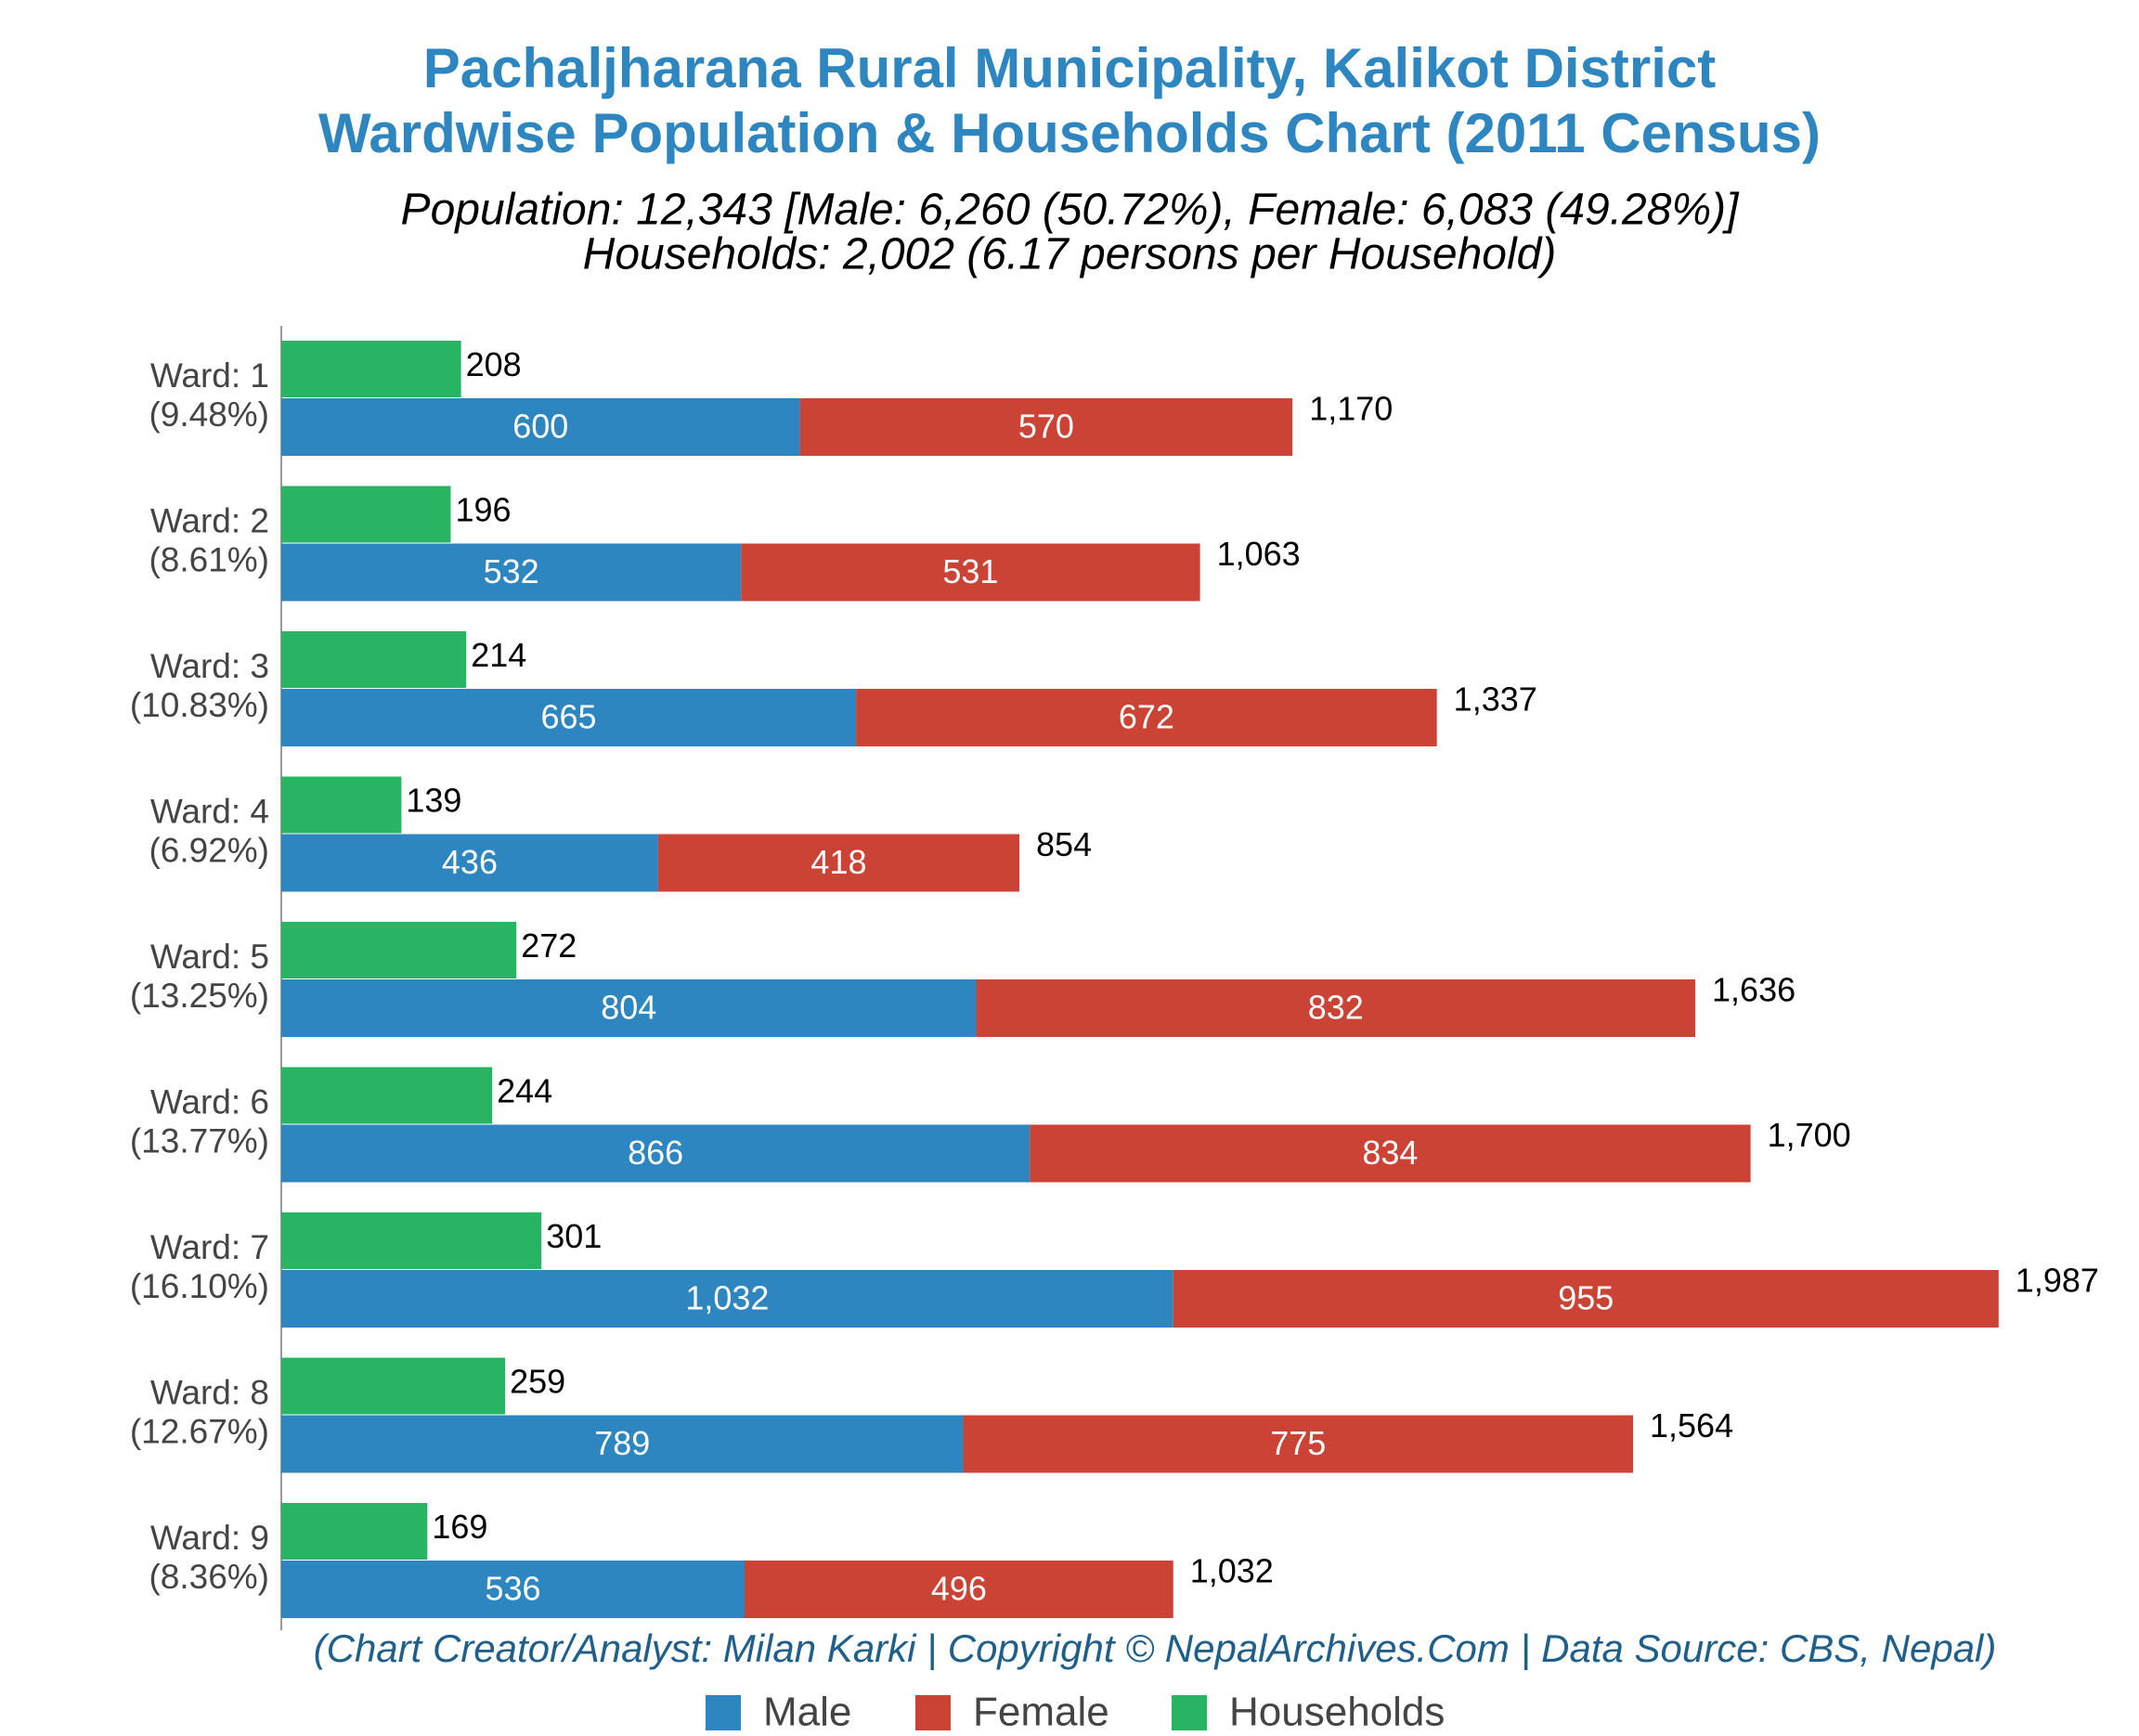 This screenshot has height=1736, width=2139. What do you see at coordinates (209, 1577) in the screenshot?
I see `category-share: (8.36%)` at bounding box center [209, 1577].